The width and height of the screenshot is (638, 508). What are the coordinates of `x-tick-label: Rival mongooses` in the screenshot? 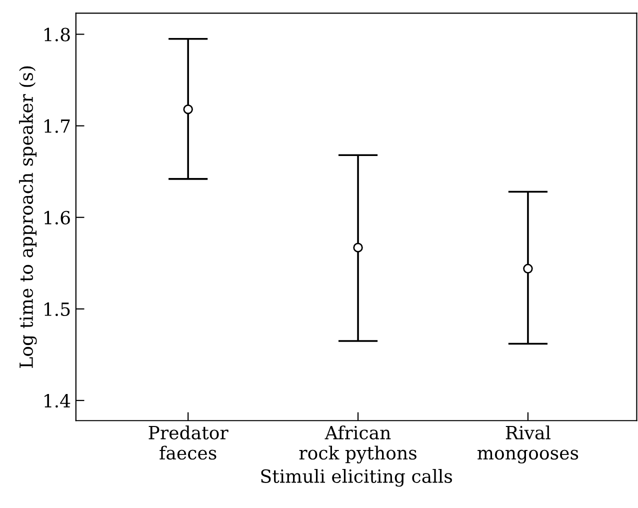 It's located at (528, 444).